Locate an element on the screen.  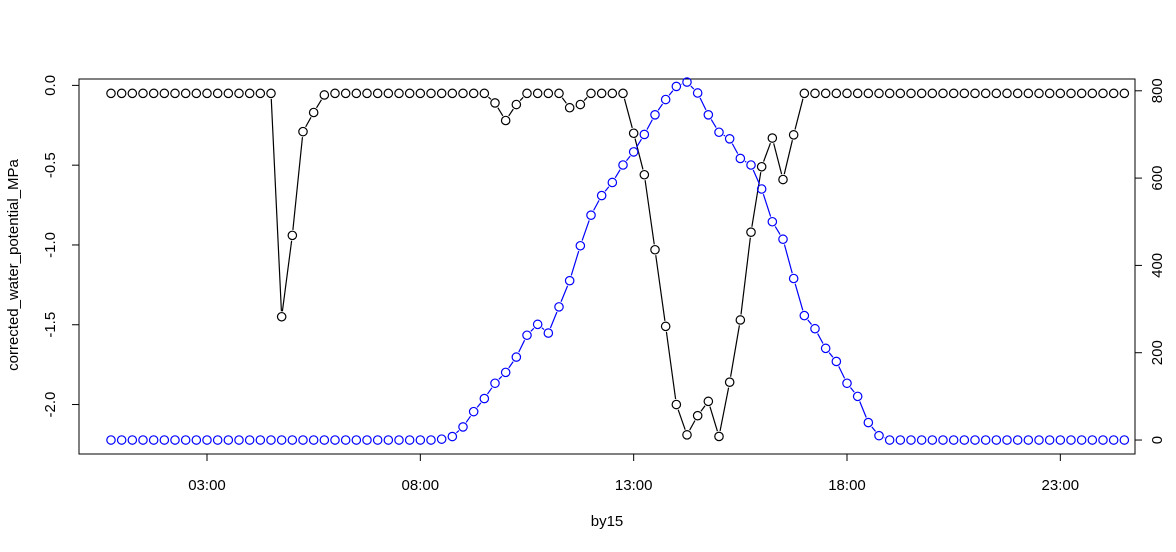
y-left-tick-label: -1.0 is located at coordinates (50, 245).